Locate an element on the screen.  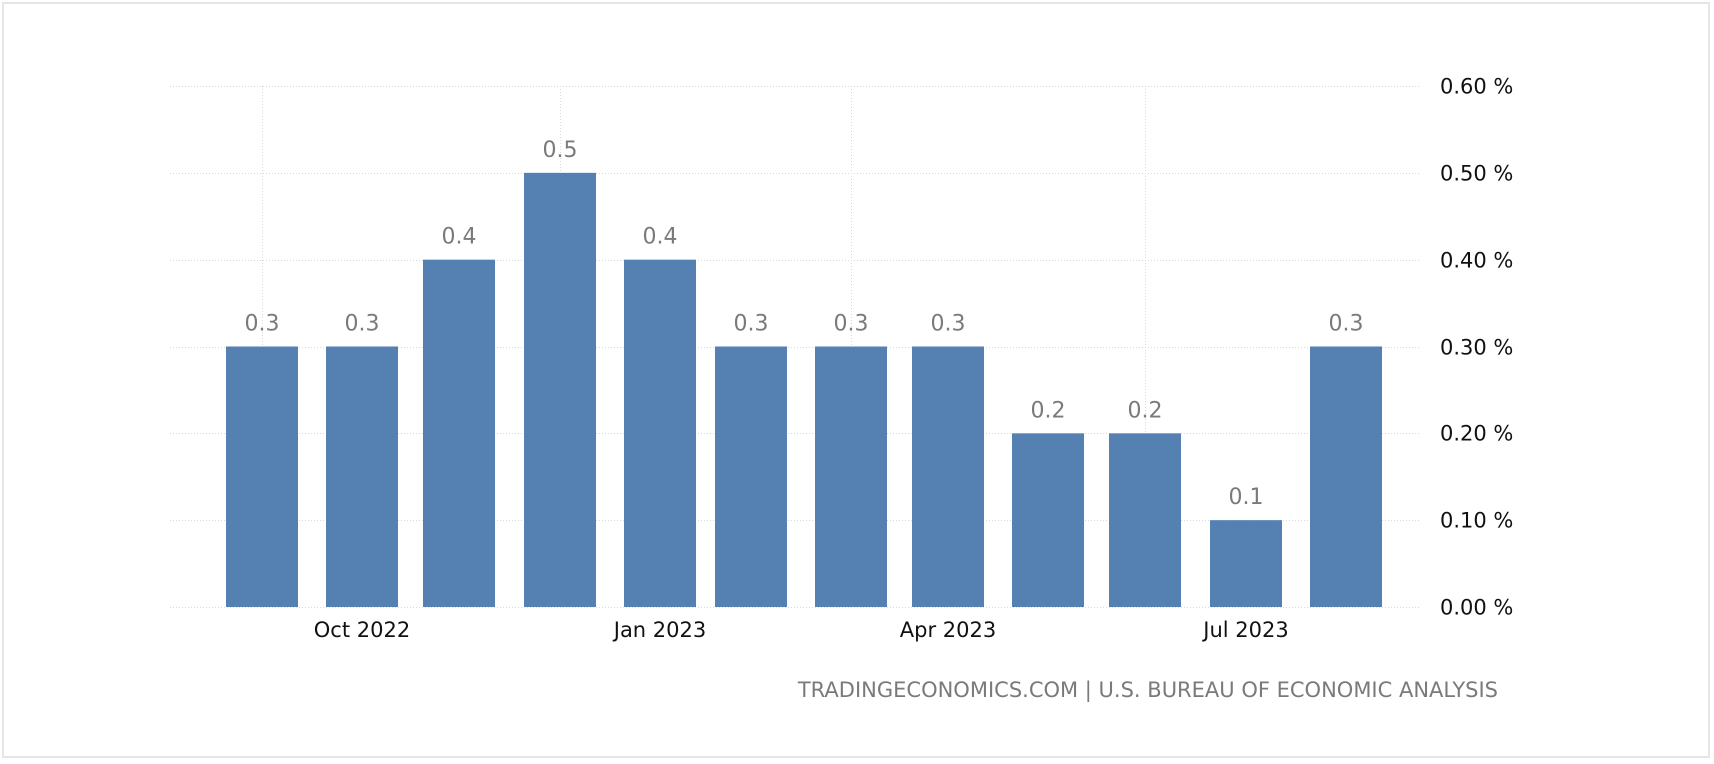
data-label: 0.1 is located at coordinates (1246, 497).